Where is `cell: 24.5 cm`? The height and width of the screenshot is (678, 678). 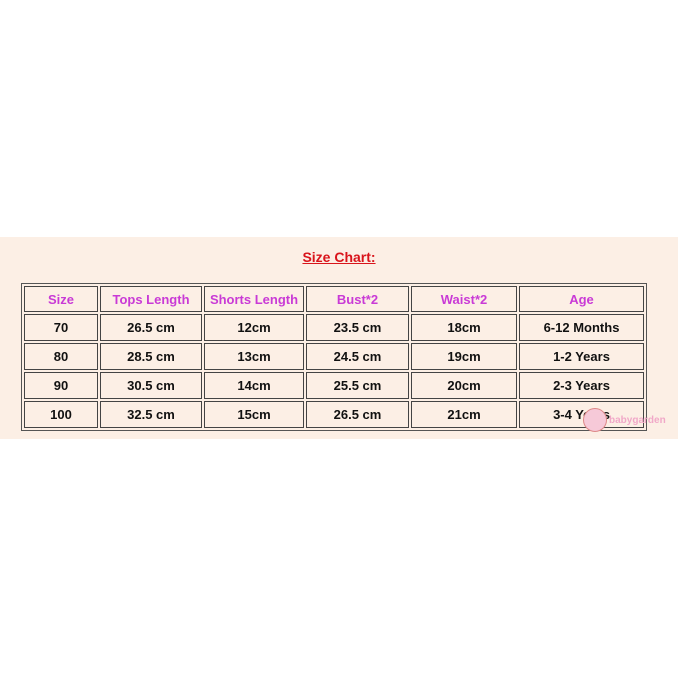
cell: 24.5 cm is located at coordinates (357, 356).